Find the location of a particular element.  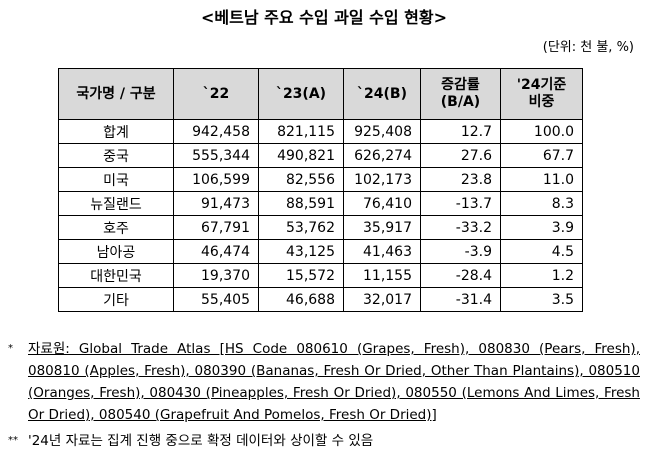

table-cell: 41,463 is located at coordinates (382, 251).